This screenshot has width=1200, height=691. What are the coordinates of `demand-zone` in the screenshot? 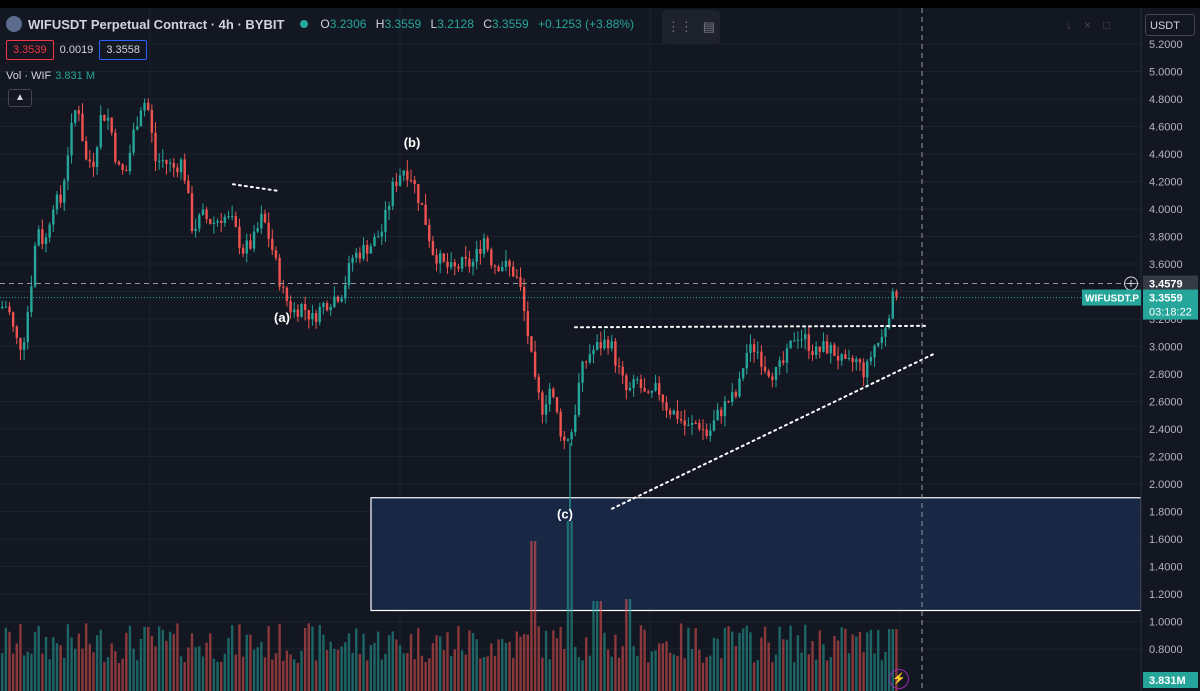 It's located at (756, 554).